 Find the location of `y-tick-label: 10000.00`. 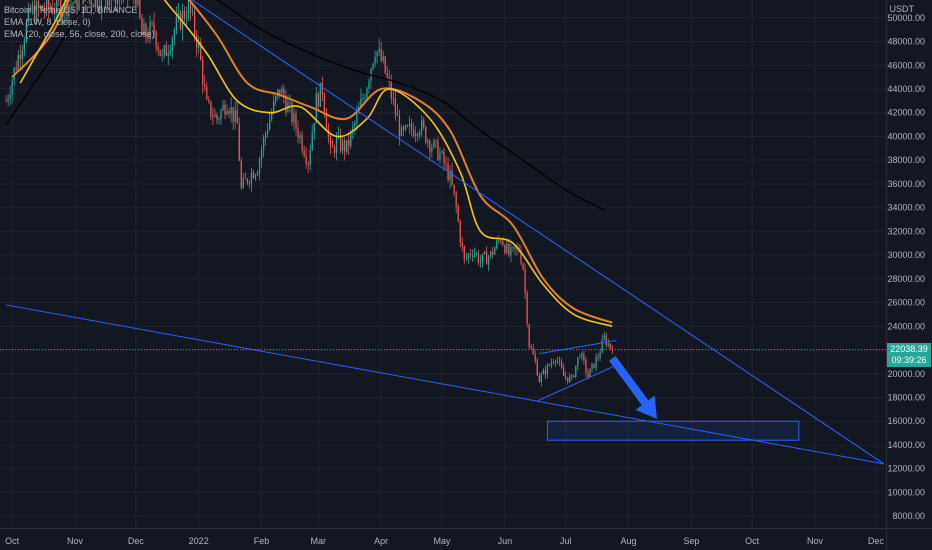

y-tick-label: 10000.00 is located at coordinates (906, 492).